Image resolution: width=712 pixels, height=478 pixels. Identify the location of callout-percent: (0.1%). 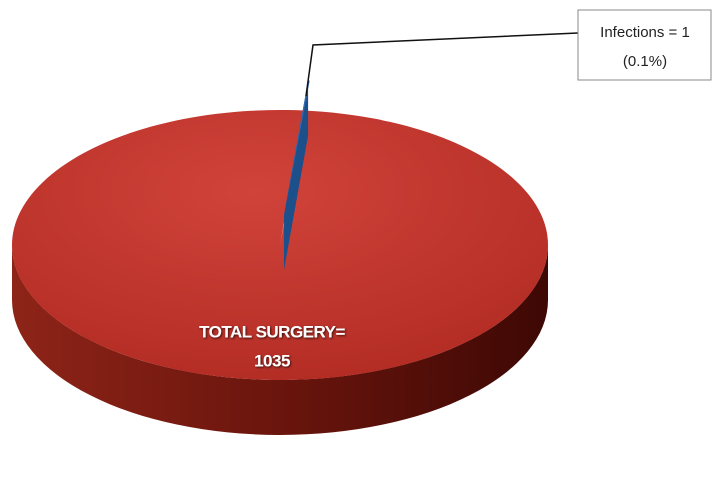
(645, 61).